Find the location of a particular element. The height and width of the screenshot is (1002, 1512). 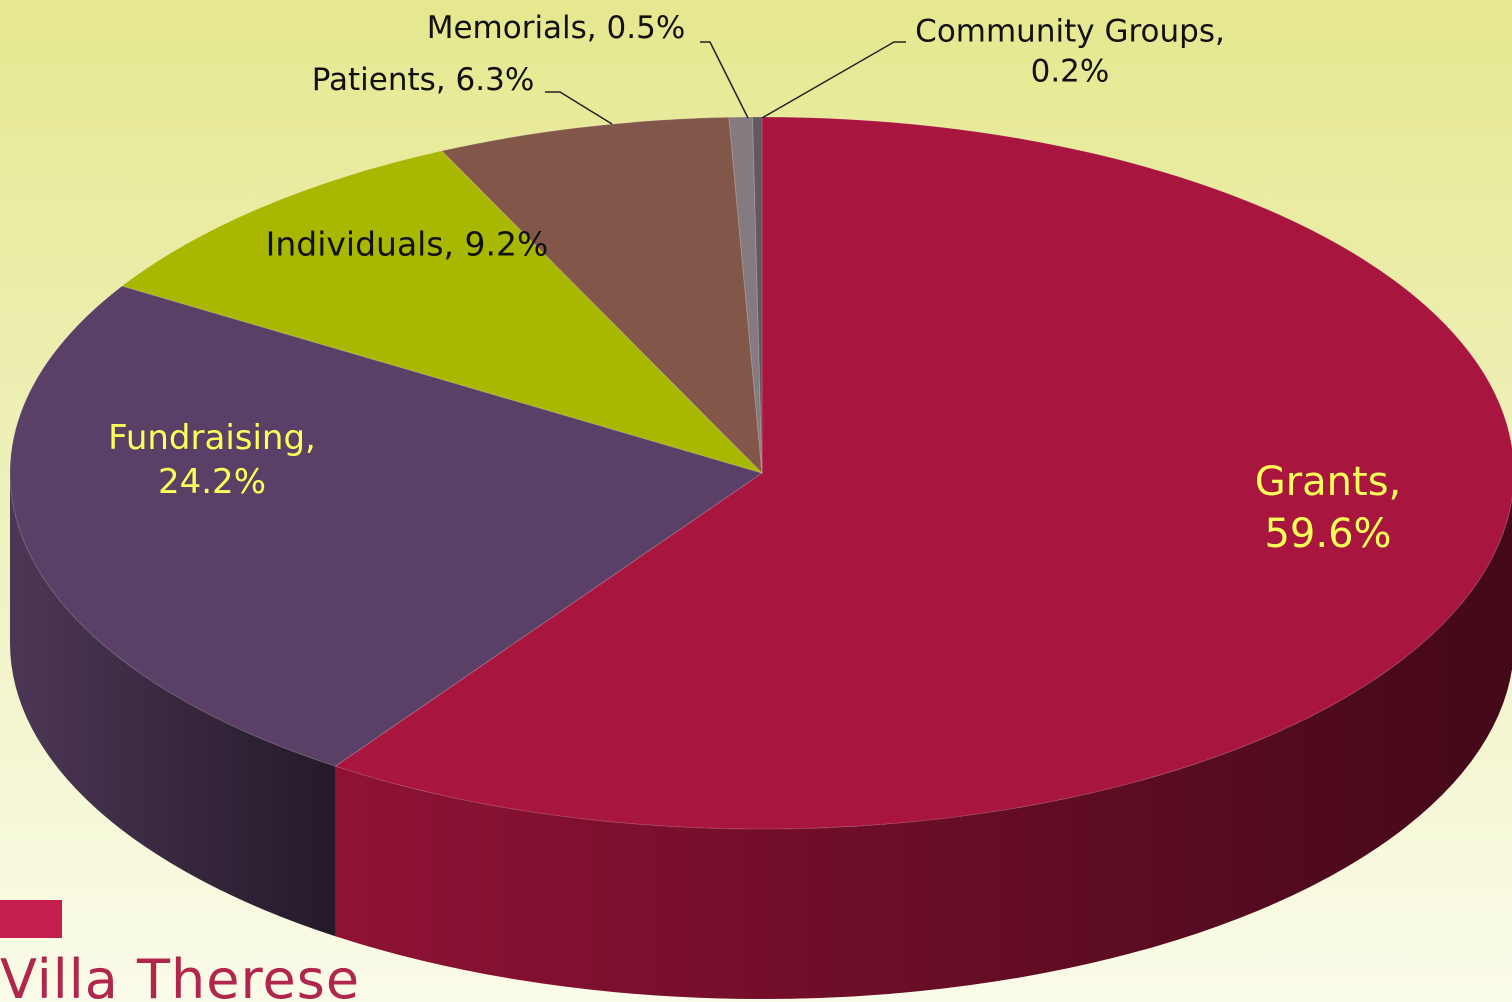

data-label: Individuals, 9.2% is located at coordinates (407, 244).